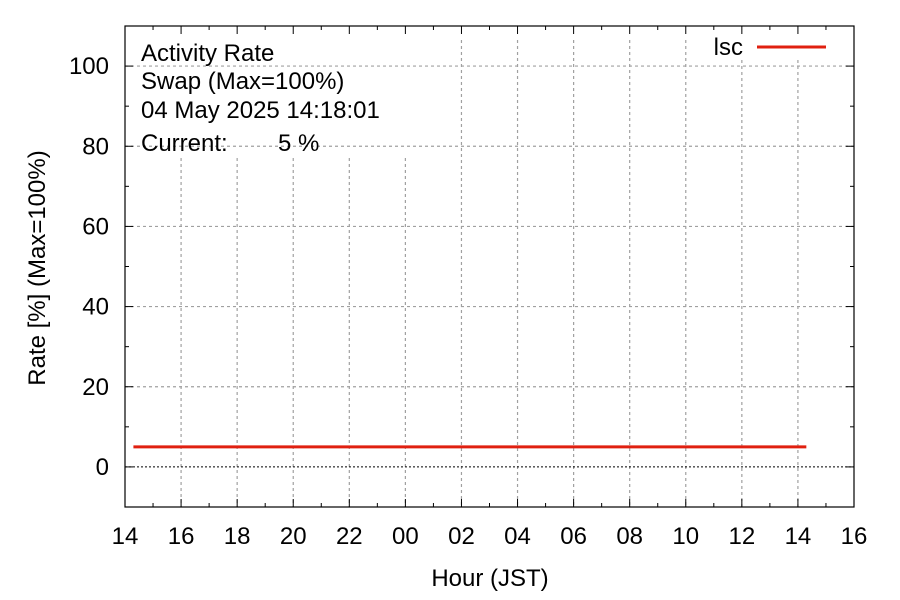  I want to click on x-tick-label: 20, so click(293, 536).